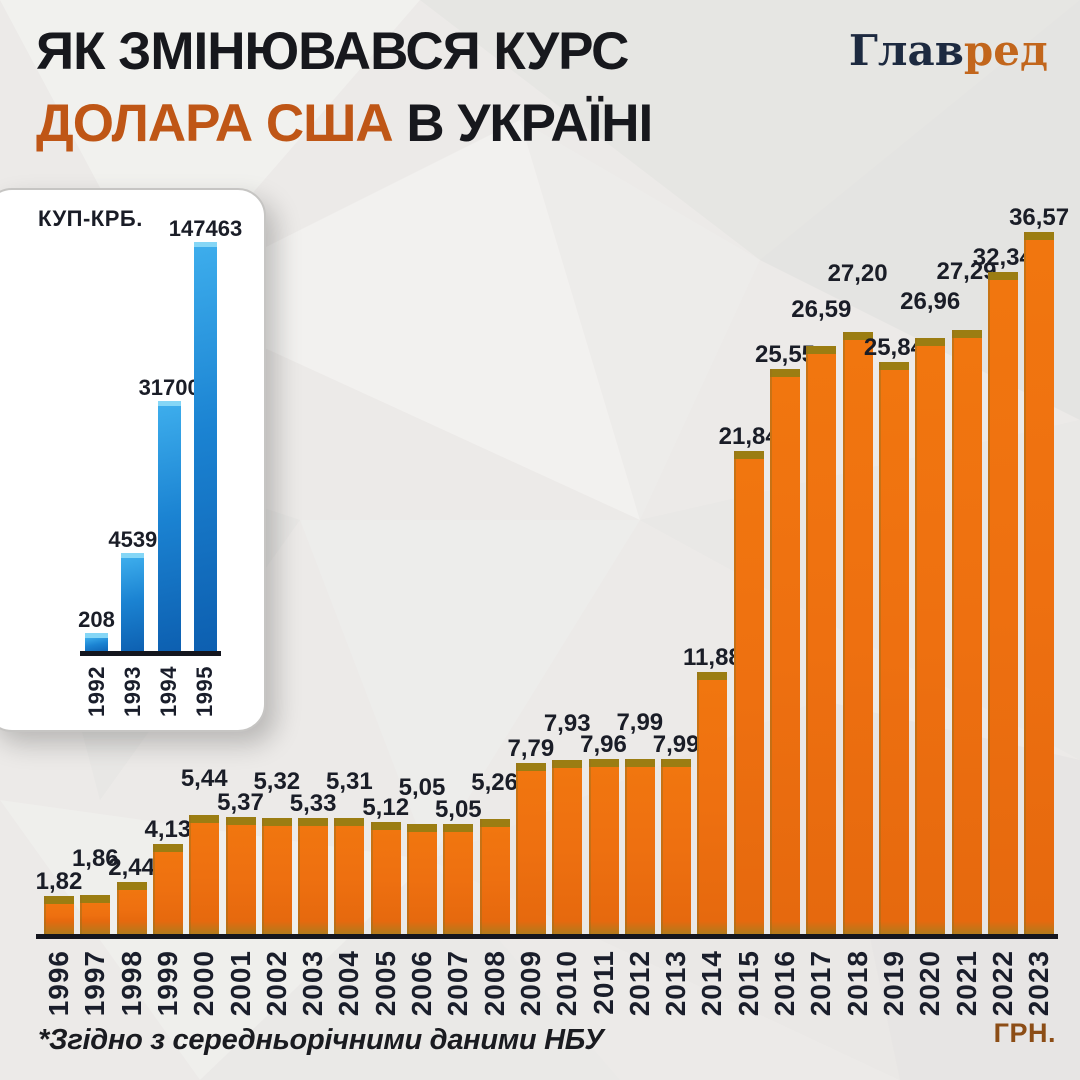 The height and width of the screenshot is (1080, 1080). What do you see at coordinates (785, 354) in the screenshot?
I see `bar-value-label-2016: 25,55` at bounding box center [785, 354].